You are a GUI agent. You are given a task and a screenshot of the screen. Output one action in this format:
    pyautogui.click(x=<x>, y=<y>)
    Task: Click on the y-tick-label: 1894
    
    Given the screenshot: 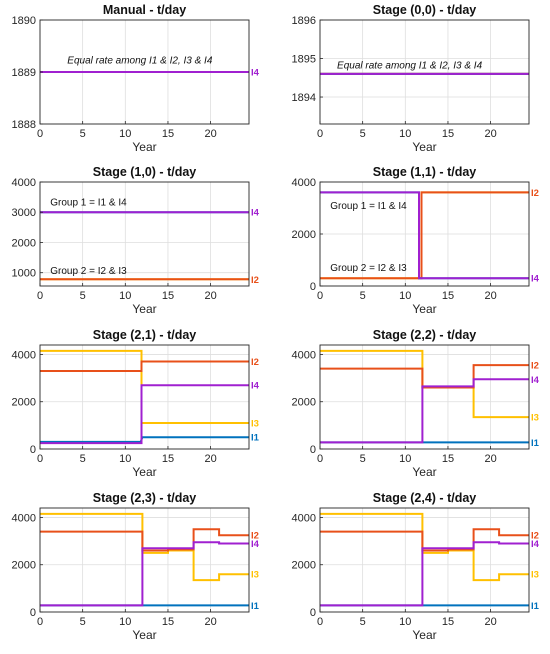 What is the action you would take?
    pyautogui.click(x=304, y=98)
    